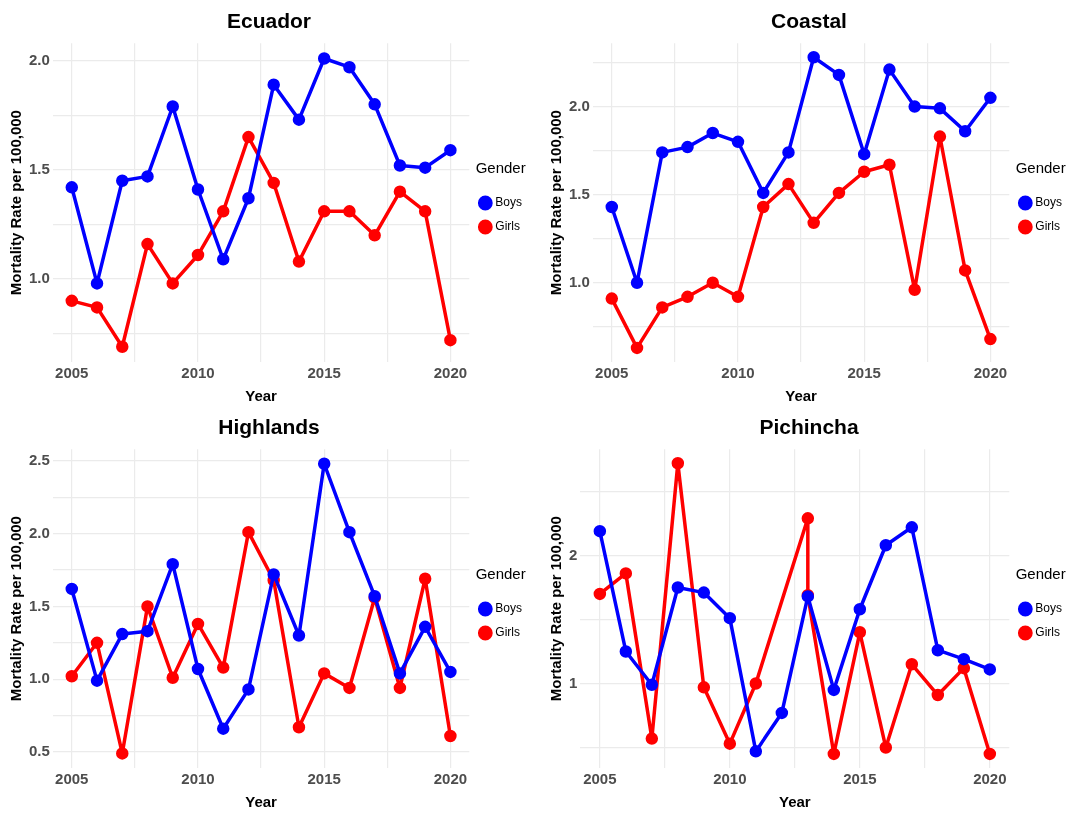 Image resolution: width=1081 pixels, height=813 pixels. I want to click on chart-title: Highlands, so click(269, 427).